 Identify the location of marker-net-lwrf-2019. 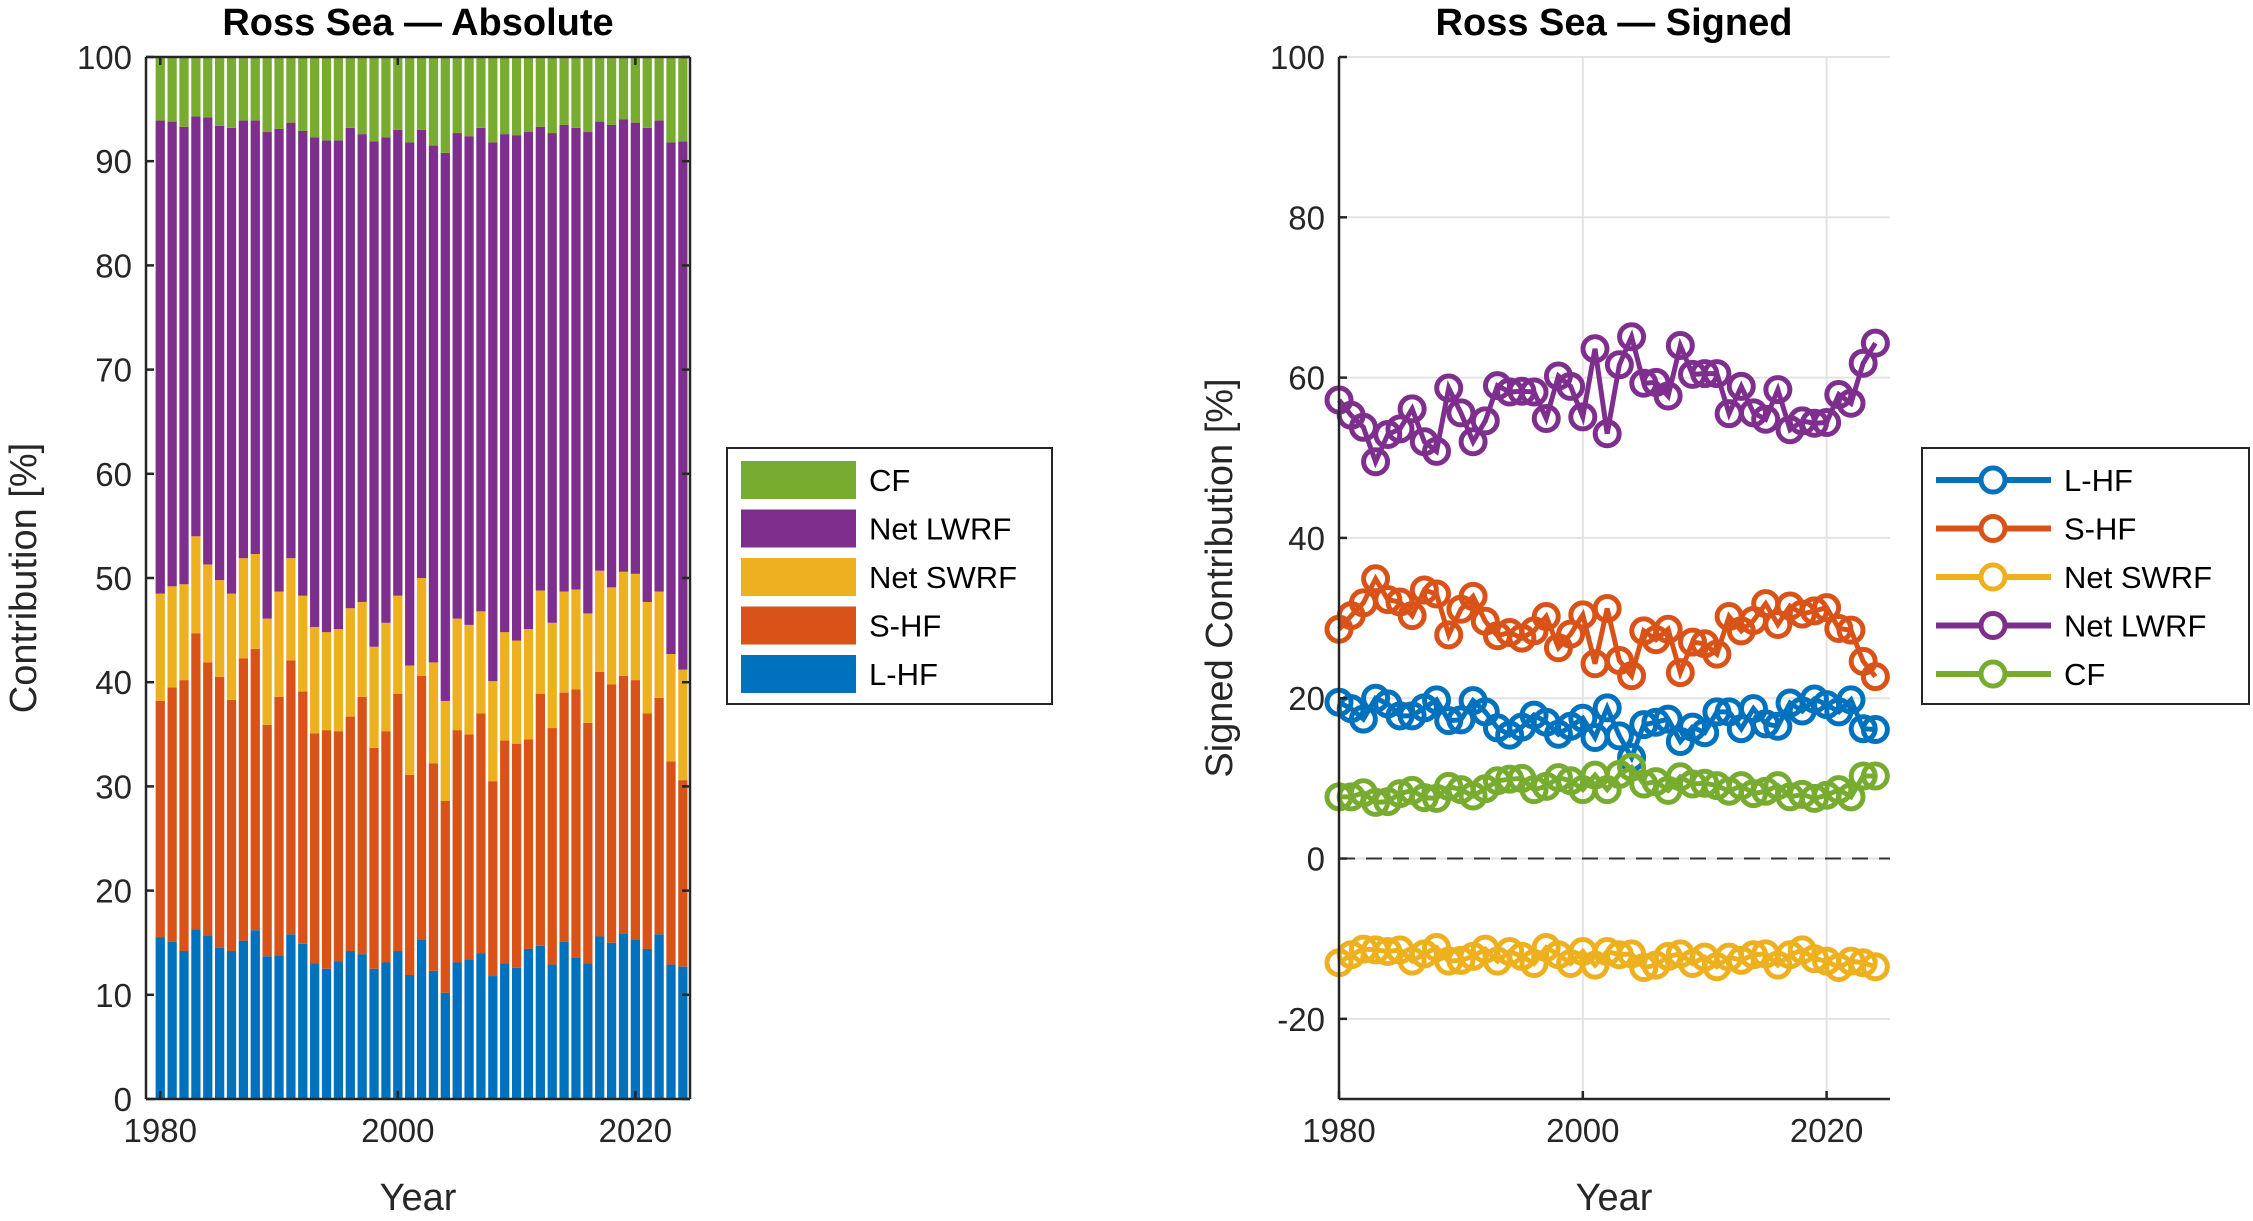
(1814, 423).